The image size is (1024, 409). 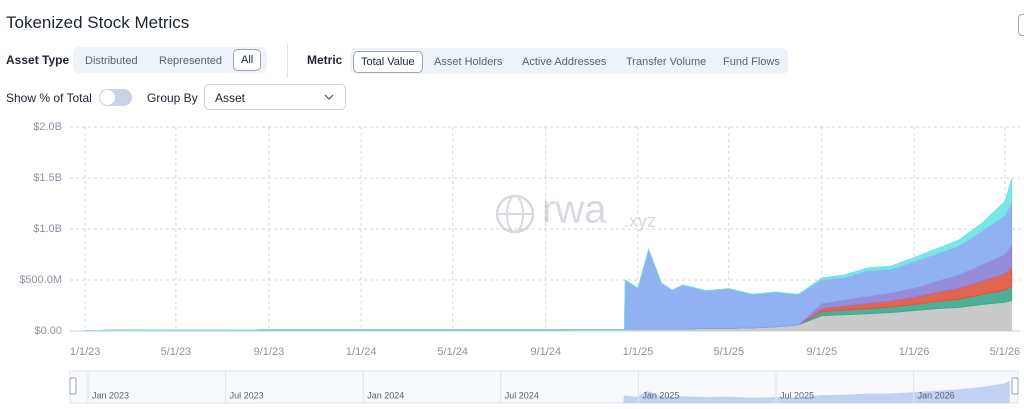 What do you see at coordinates (388, 62) in the screenshot?
I see `metric-option: Total Value` at bounding box center [388, 62].